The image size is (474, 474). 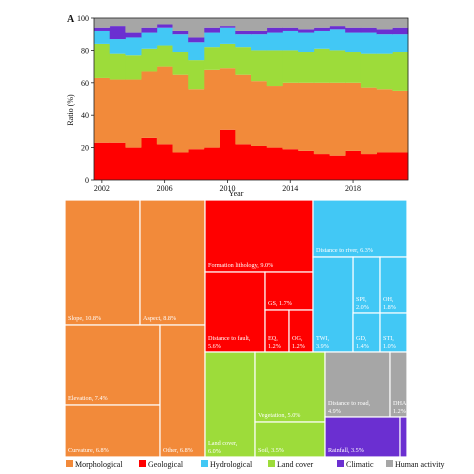 I want to click on legend-item: Morphological, so click(x=94, y=464).